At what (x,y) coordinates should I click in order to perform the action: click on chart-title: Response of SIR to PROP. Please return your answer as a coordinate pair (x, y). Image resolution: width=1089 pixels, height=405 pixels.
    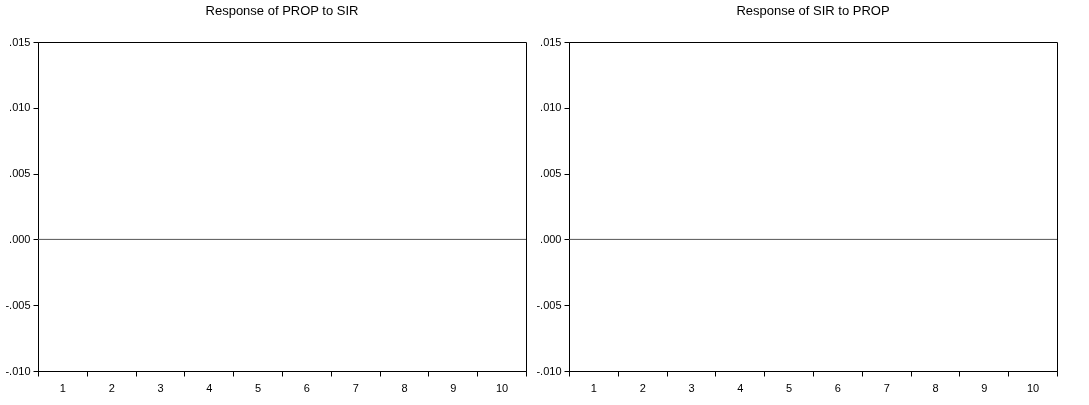
    Looking at the image, I should click on (813, 10).